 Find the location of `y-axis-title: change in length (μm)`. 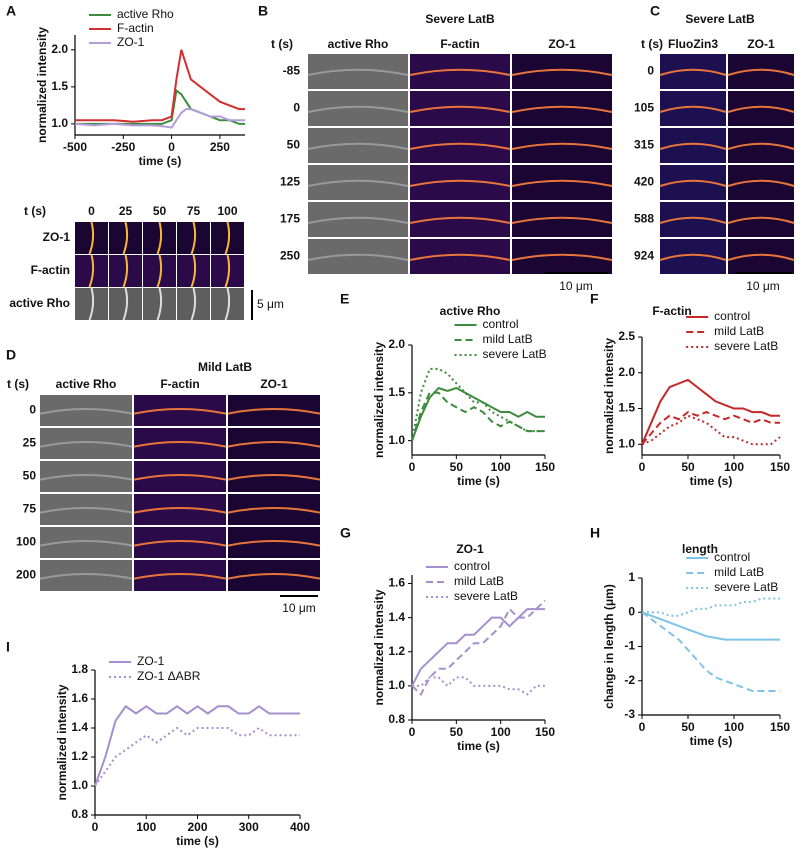

y-axis-title: change in length (μm) is located at coordinates (609, 646).